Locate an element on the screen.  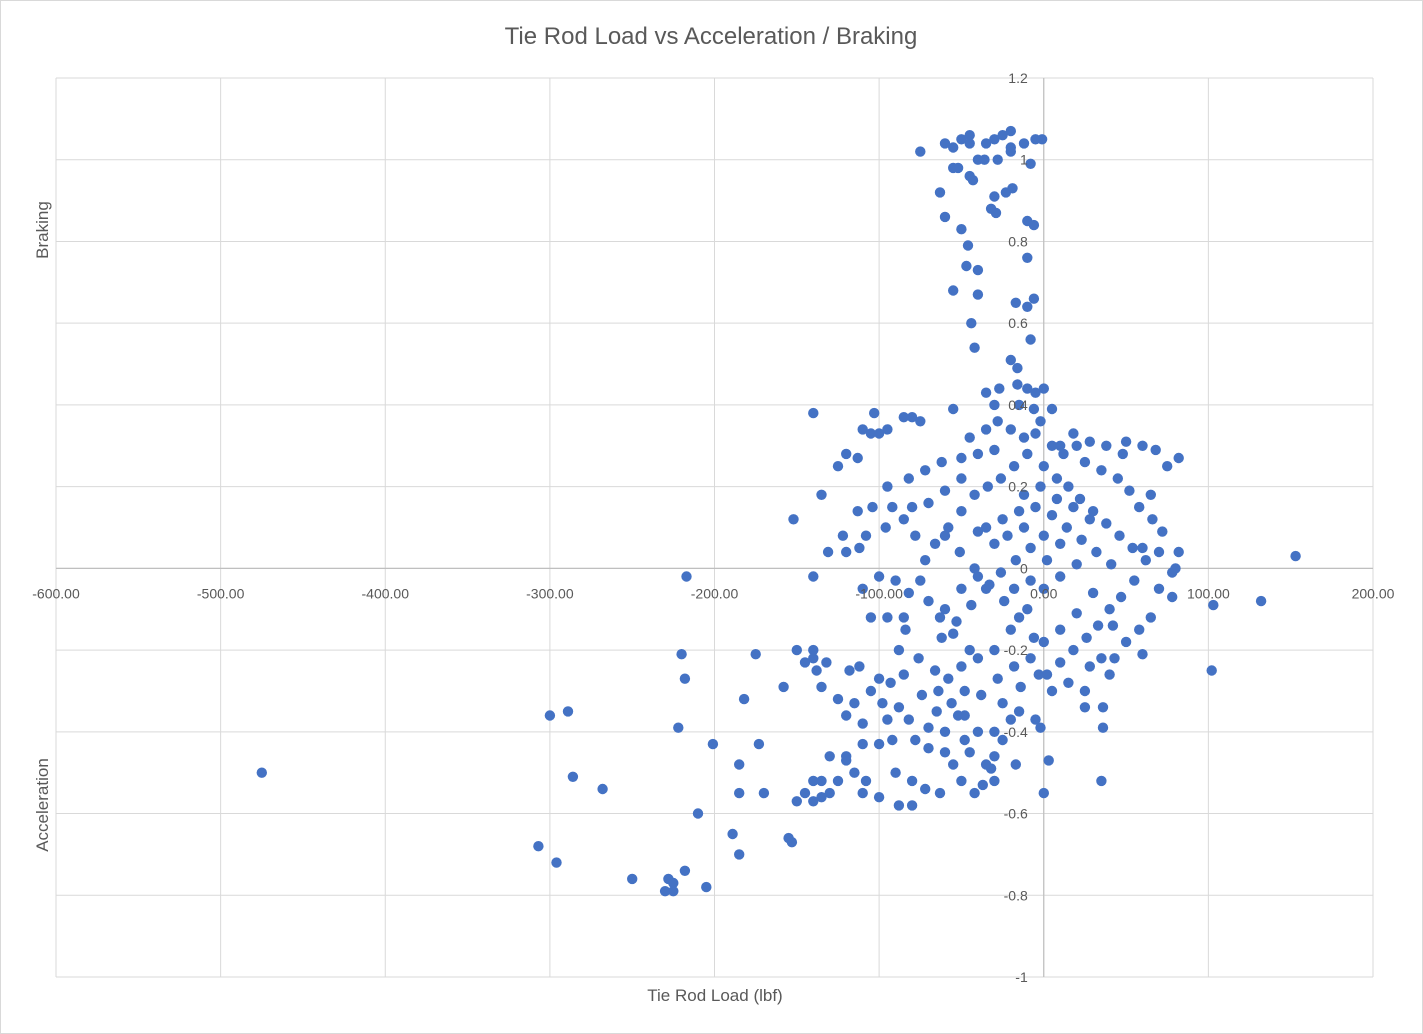
y-tick-label: -1 is located at coordinates (1021, 977).